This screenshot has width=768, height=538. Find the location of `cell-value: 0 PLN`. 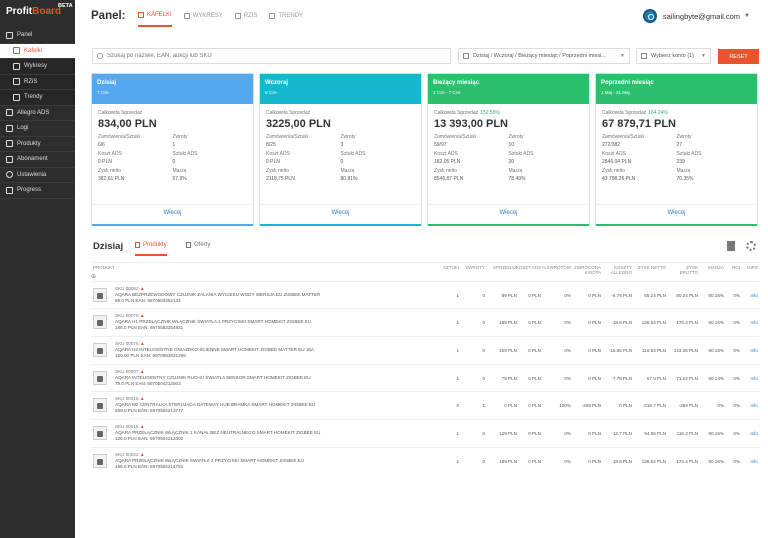

cell-value: 0 PLN is located at coordinates (594, 322).